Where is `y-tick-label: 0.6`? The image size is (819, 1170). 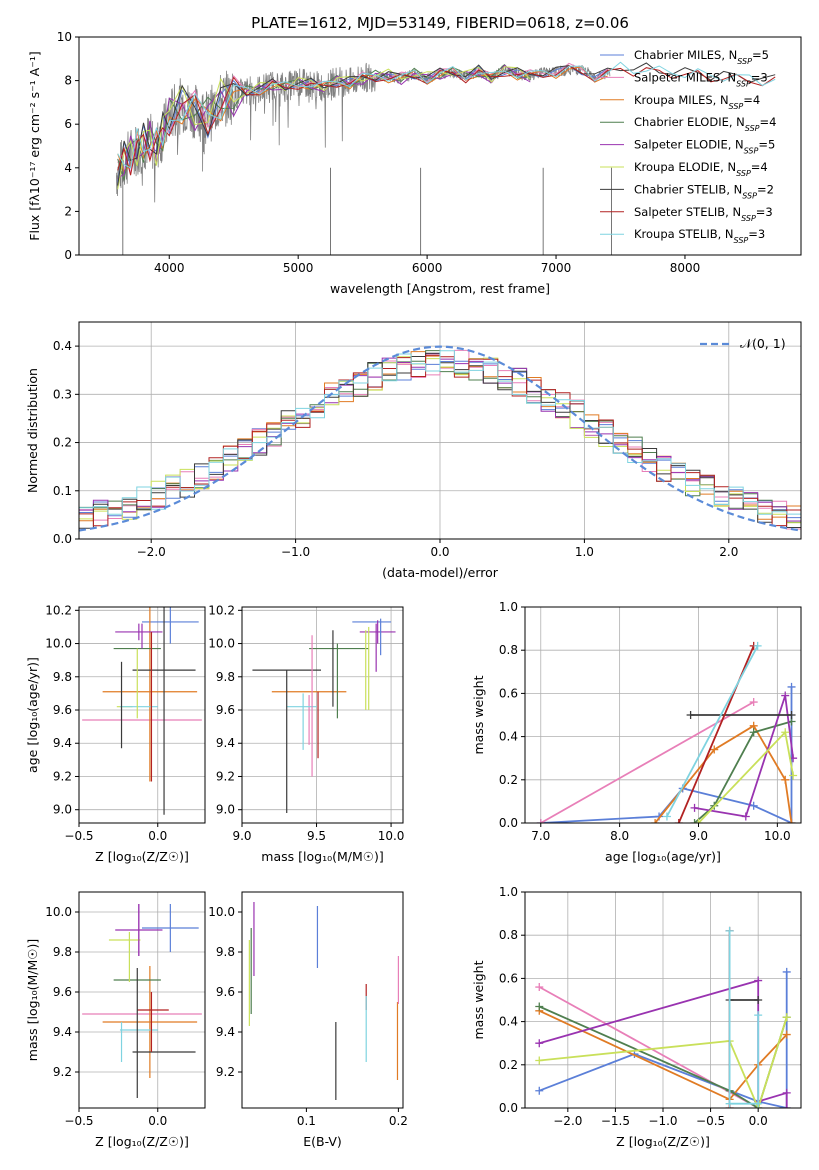
y-tick-label: 0.6 is located at coordinates (508, 978).